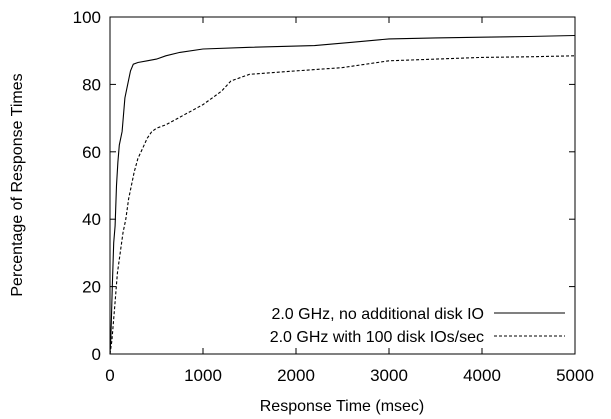 Image resolution: width=611 pixels, height=419 pixels. Describe the element at coordinates (91, 84) in the screenshot. I see `y-tick-label: 80` at that location.